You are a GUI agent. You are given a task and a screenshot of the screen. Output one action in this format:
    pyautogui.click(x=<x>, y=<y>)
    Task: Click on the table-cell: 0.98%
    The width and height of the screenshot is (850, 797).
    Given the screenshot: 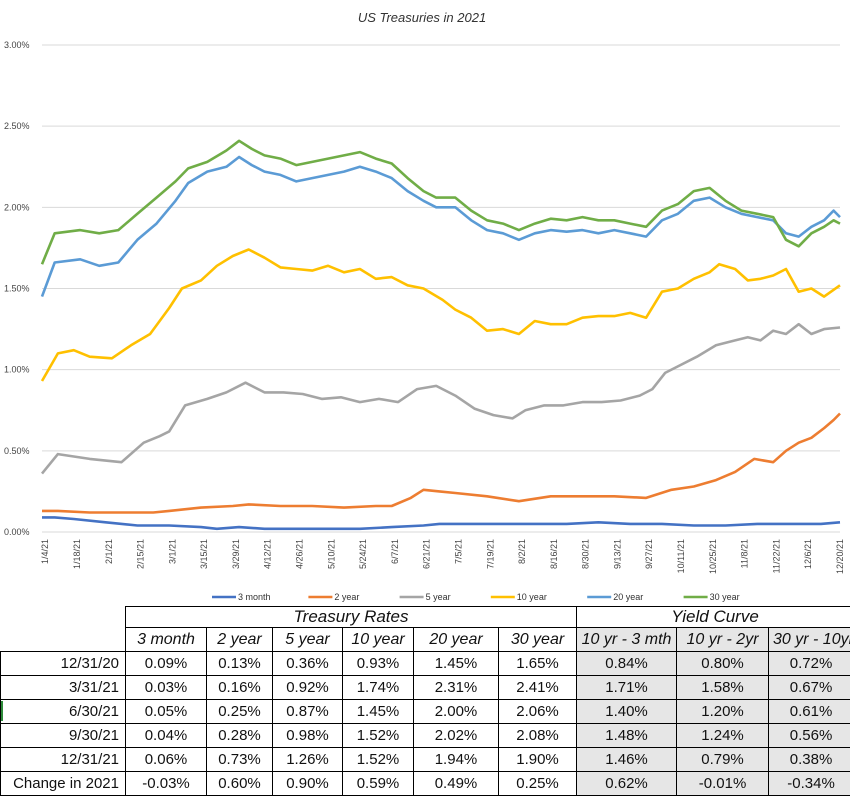 What is the action you would take?
    pyautogui.click(x=307, y=735)
    